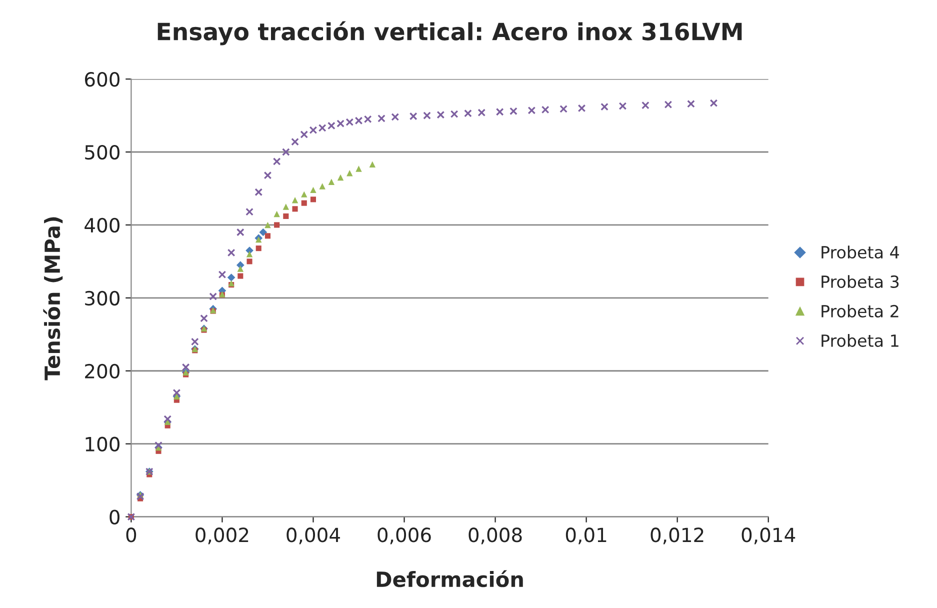  Describe the element at coordinates (222, 536) in the screenshot. I see `x-tick-label: 0,002` at that location.